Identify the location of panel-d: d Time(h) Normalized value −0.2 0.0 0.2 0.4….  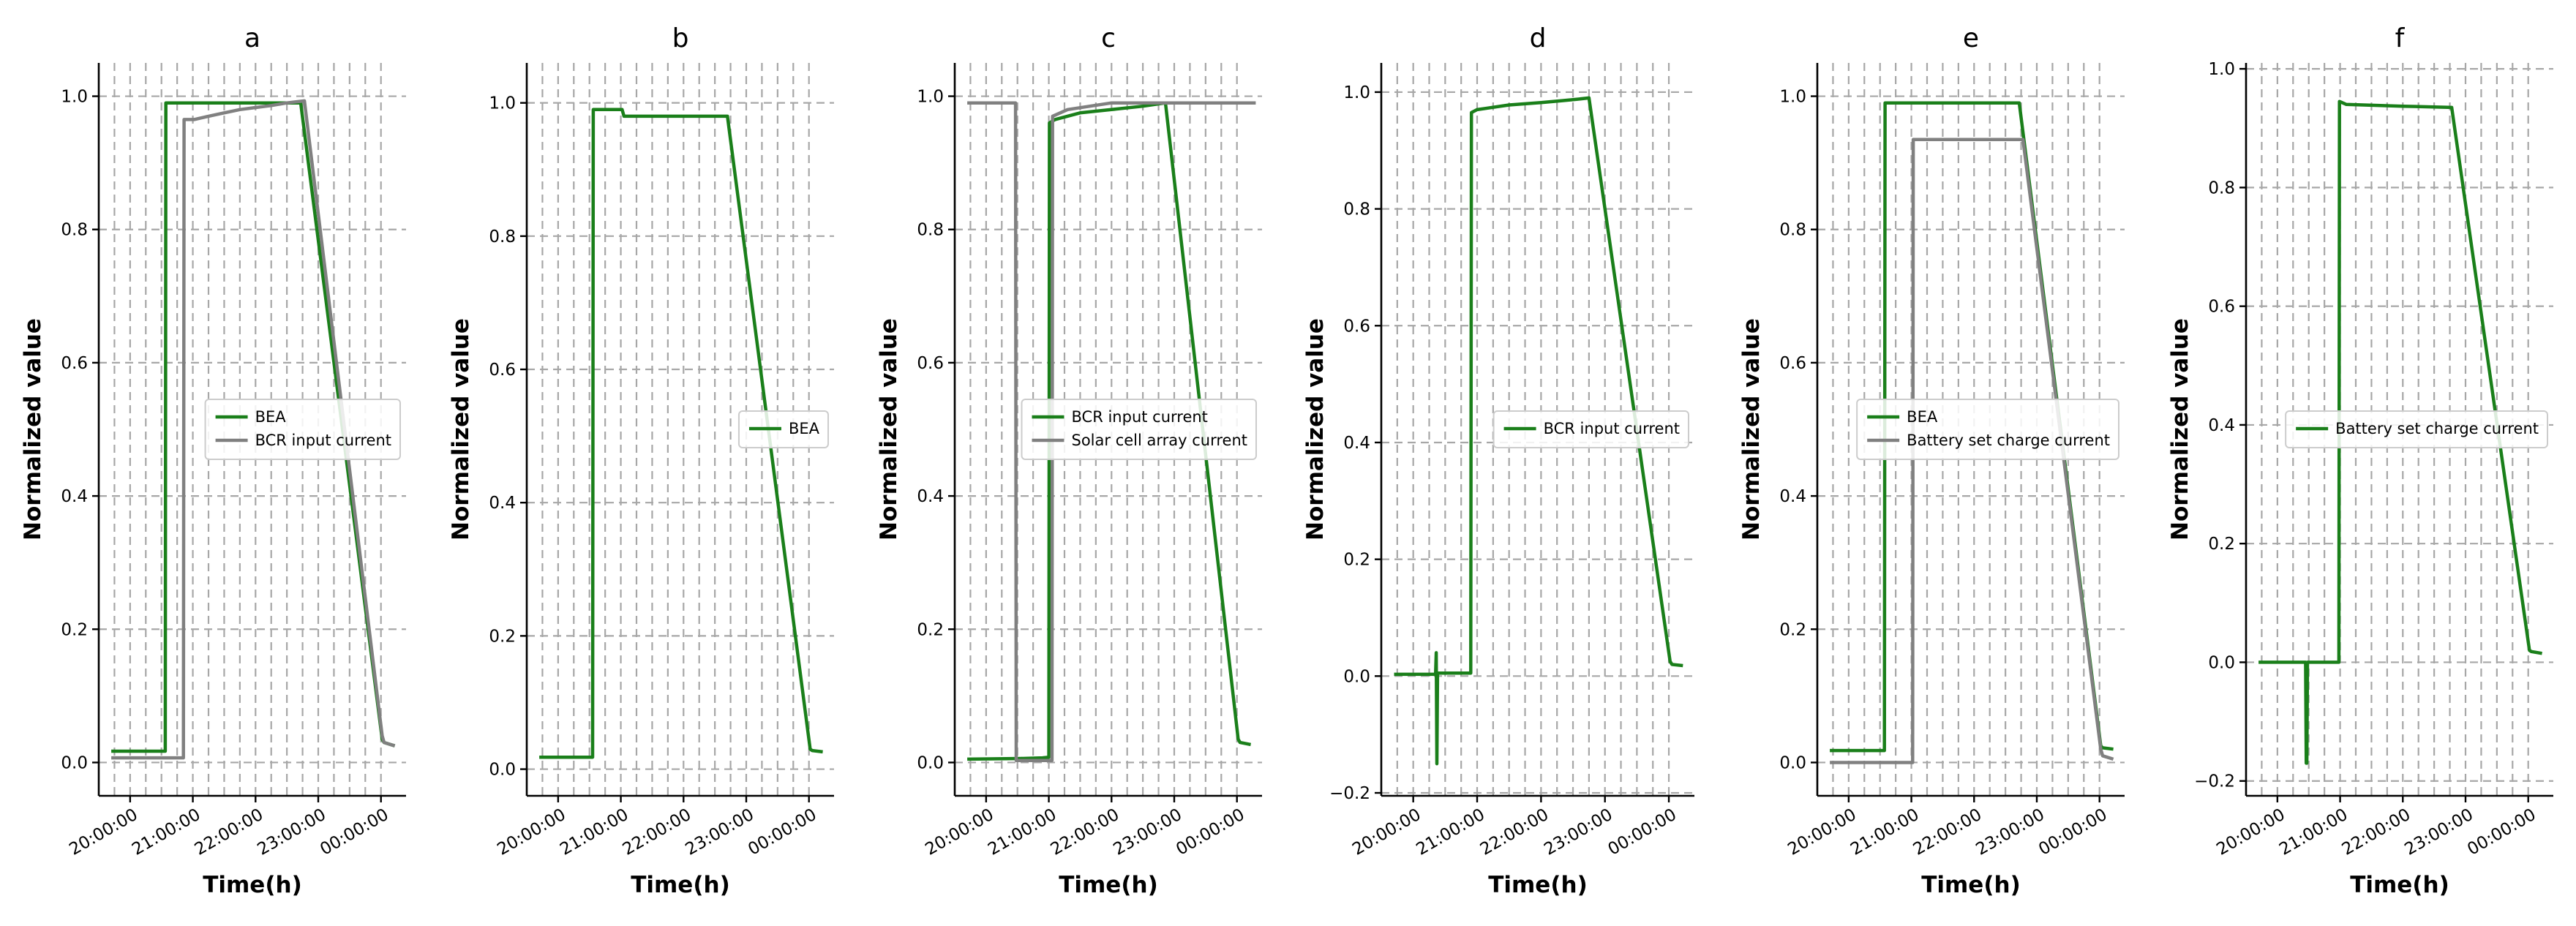
(1498, 461).